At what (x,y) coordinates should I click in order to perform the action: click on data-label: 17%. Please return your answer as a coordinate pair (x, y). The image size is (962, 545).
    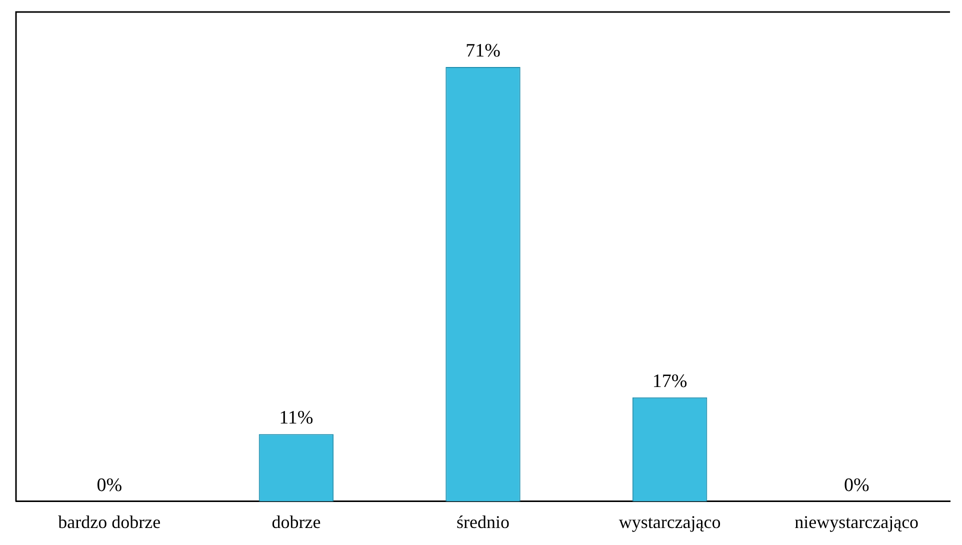
    Looking at the image, I should click on (670, 381).